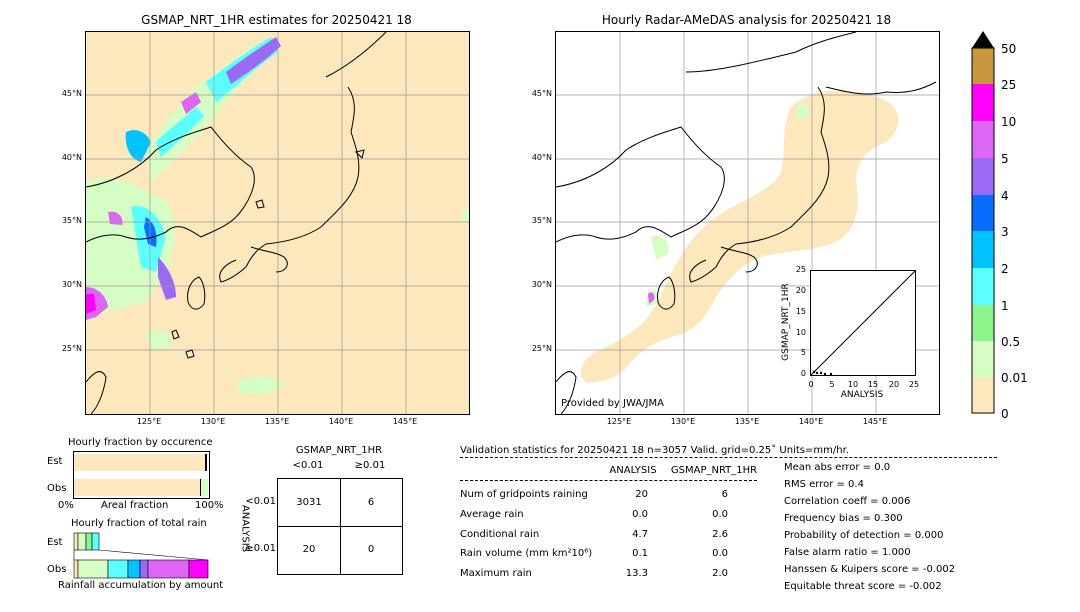 The width and height of the screenshot is (1080, 612). I want to click on colorbar, so click(983, 222).